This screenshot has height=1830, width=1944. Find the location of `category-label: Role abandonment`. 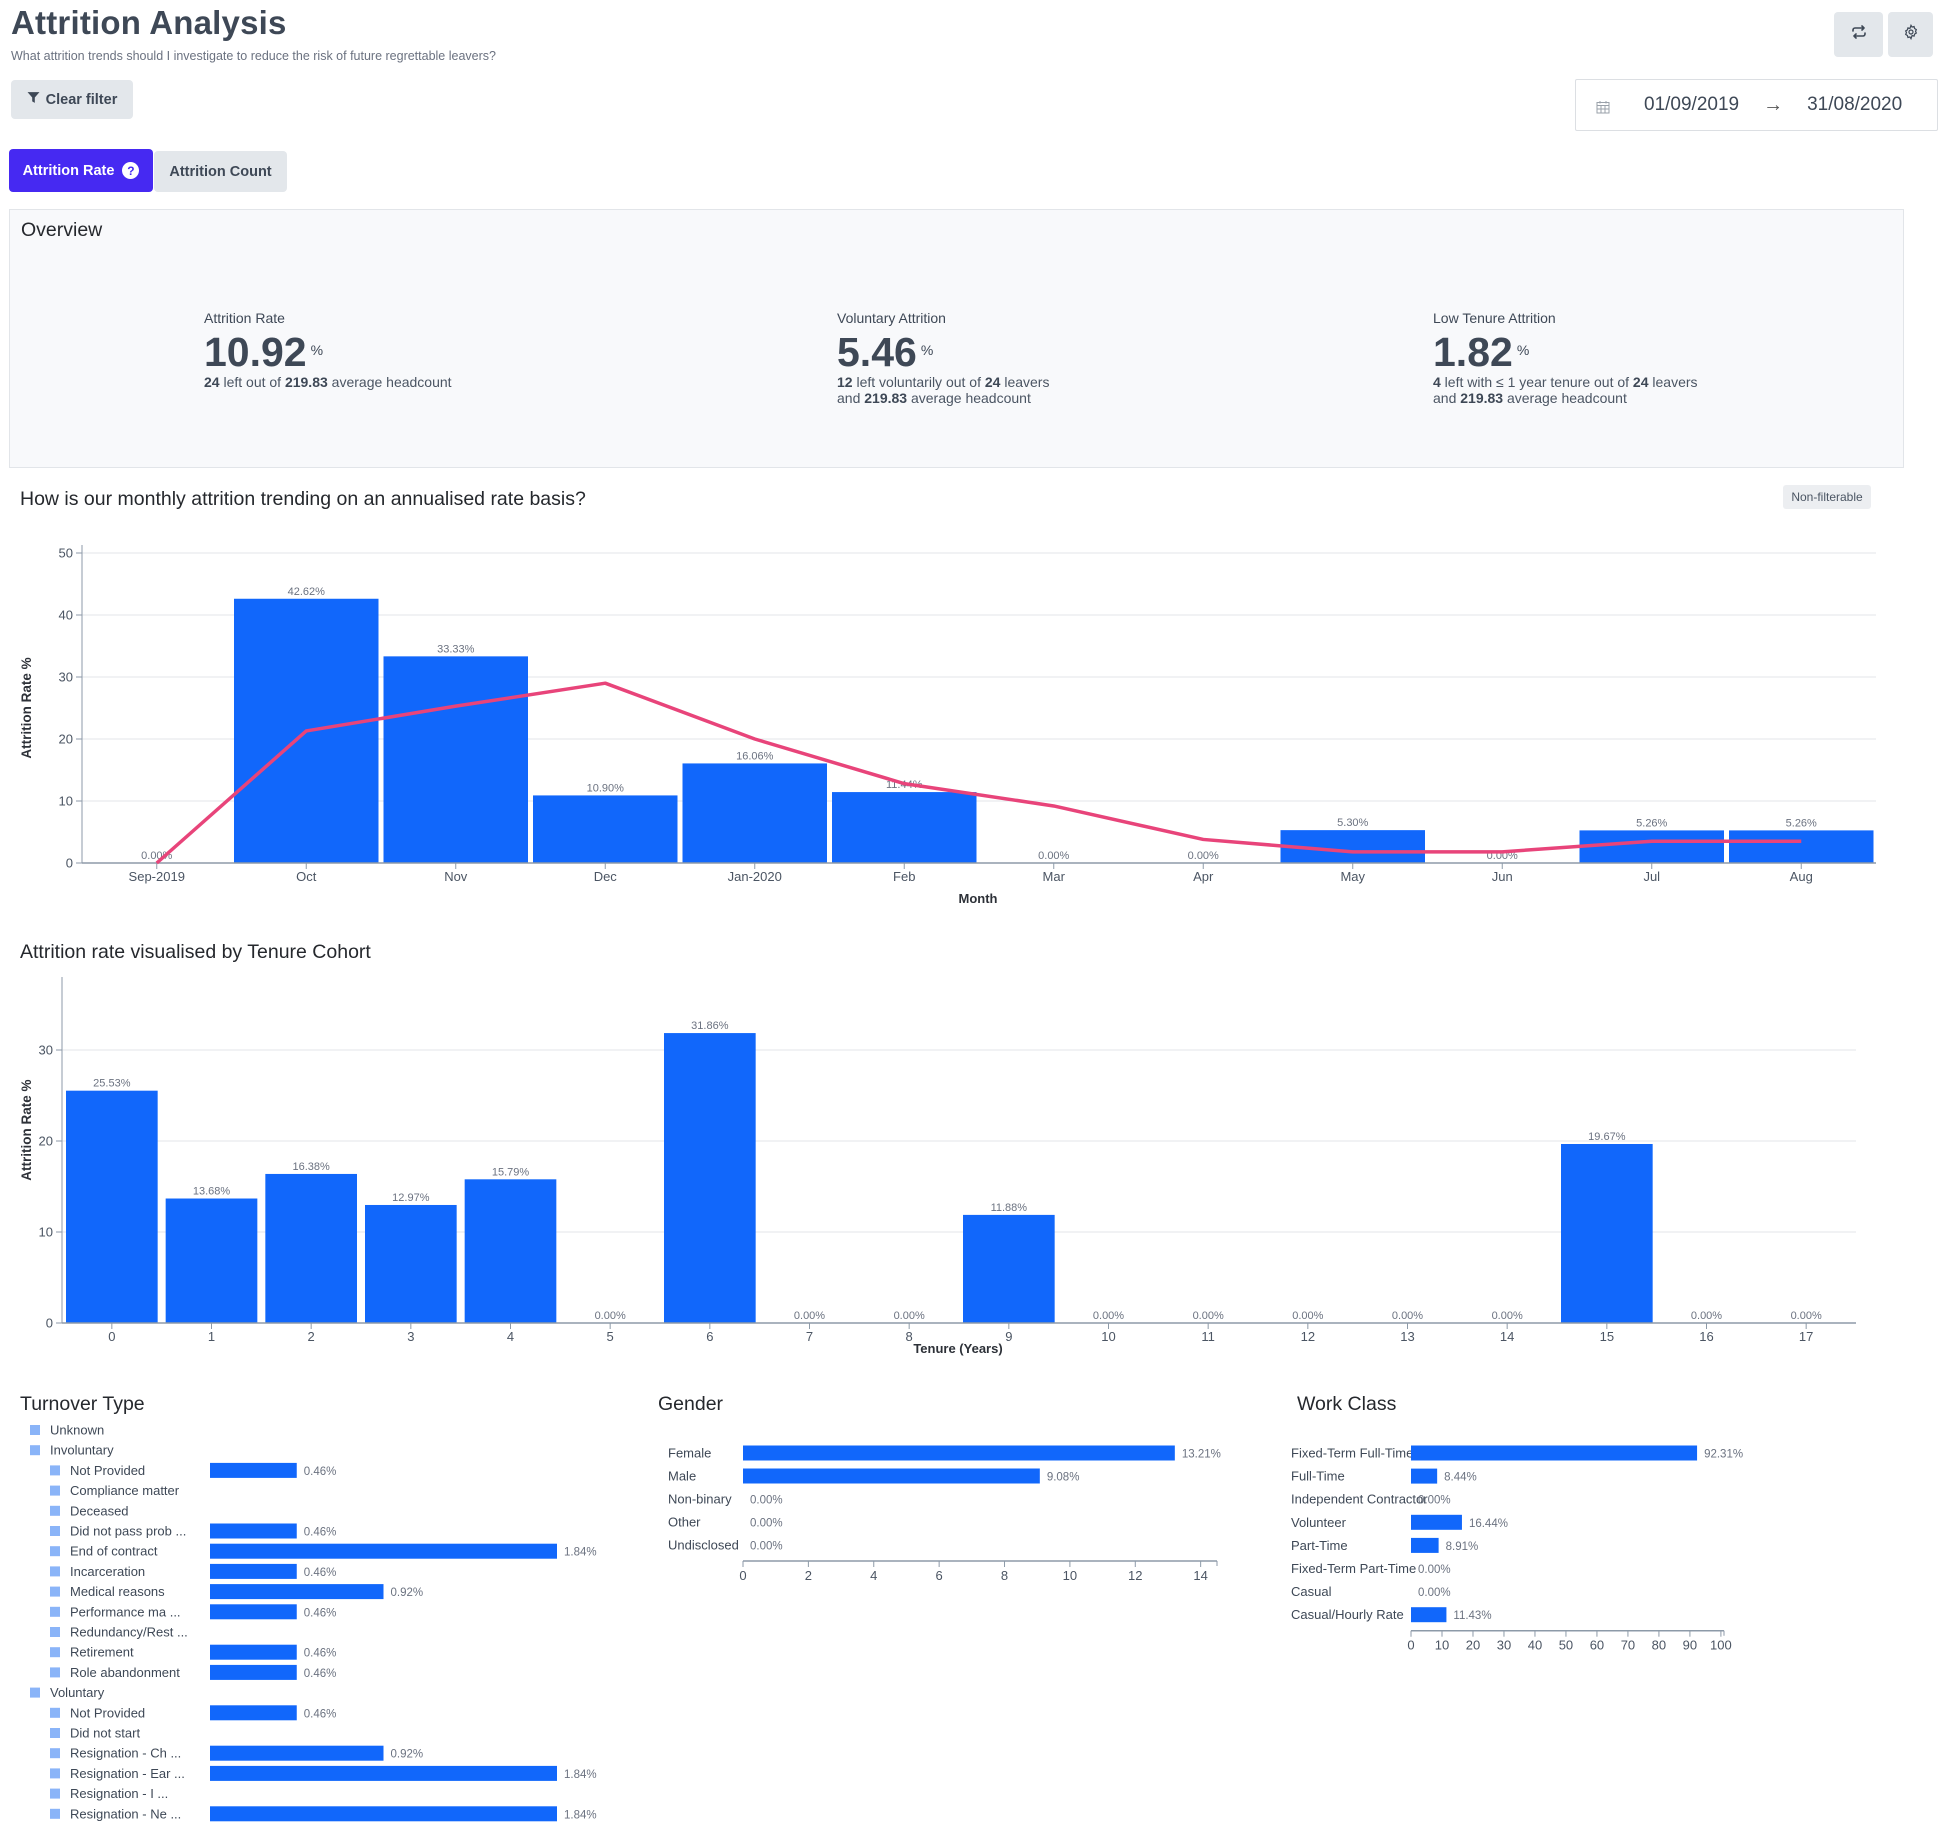

category-label: Role abandonment is located at coordinates (125, 1672).